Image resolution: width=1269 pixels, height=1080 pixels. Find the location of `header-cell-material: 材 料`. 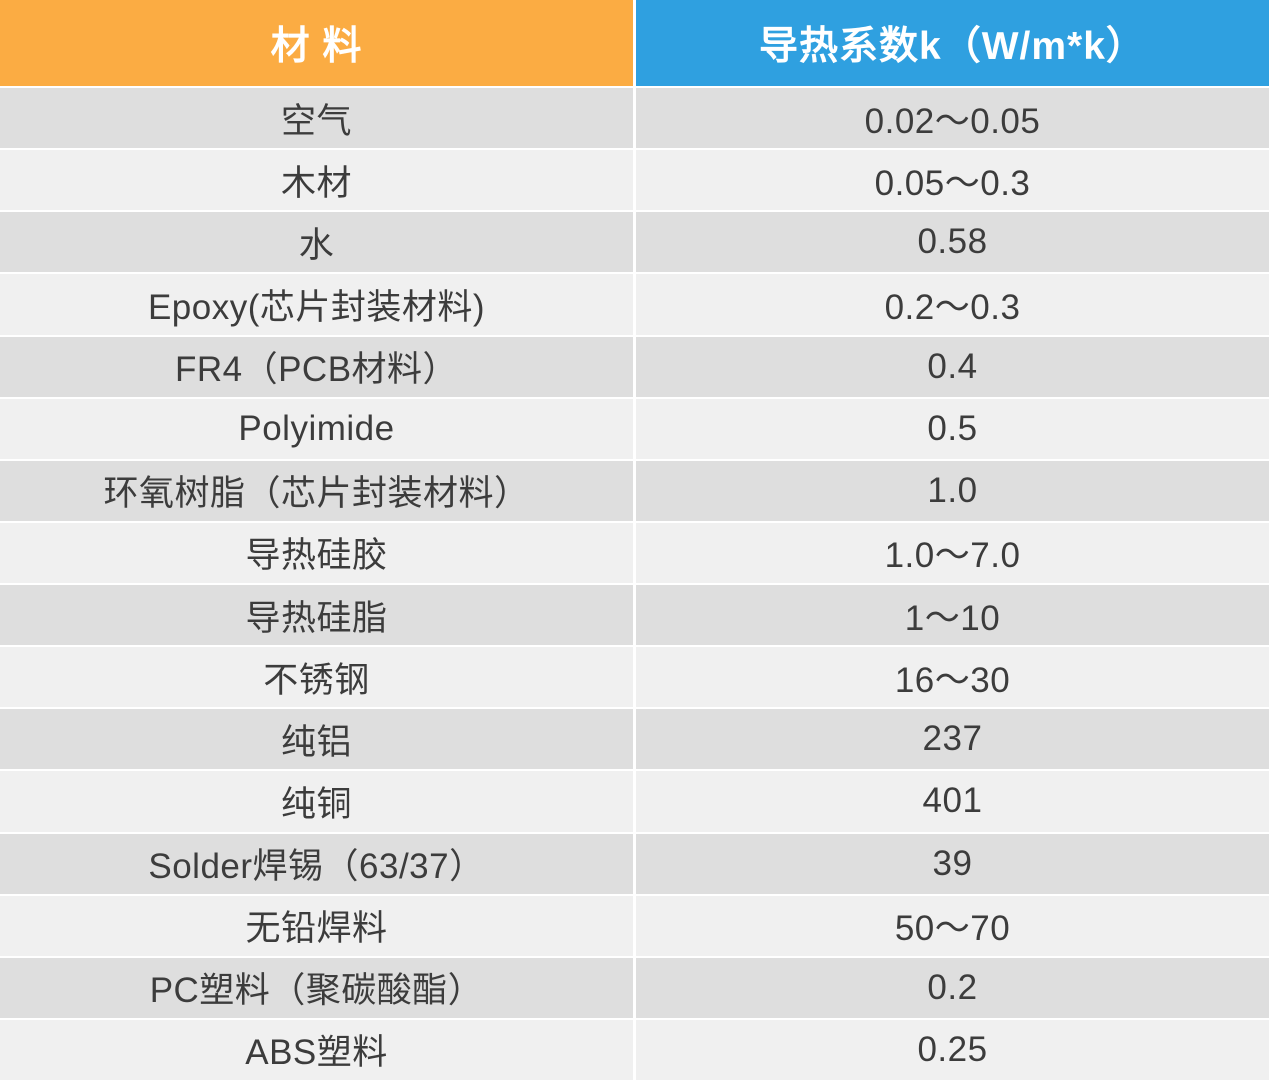

header-cell-material: 材 料 is located at coordinates (316, 43).